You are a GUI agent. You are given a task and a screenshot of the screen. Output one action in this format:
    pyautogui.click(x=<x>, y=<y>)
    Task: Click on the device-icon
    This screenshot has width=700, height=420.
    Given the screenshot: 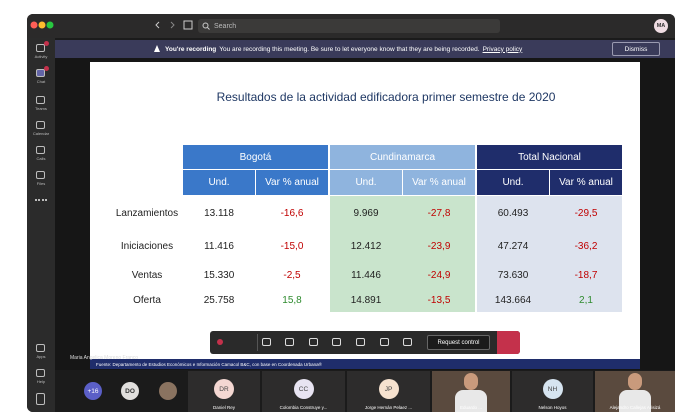 What is the action you would take?
    pyautogui.click(x=40, y=399)
    